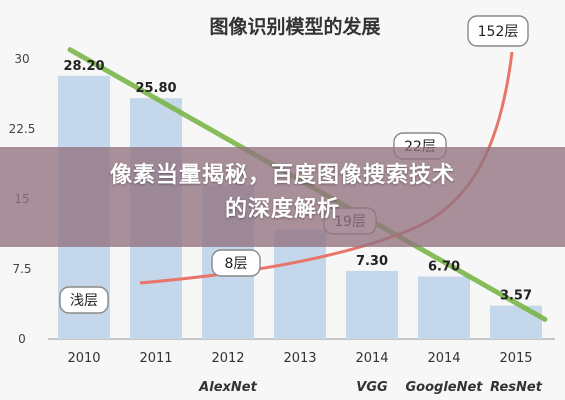 This screenshot has width=565, height=400. Describe the element at coordinates (83, 358) in the screenshot. I see `x-tick-label: 2010` at that location.